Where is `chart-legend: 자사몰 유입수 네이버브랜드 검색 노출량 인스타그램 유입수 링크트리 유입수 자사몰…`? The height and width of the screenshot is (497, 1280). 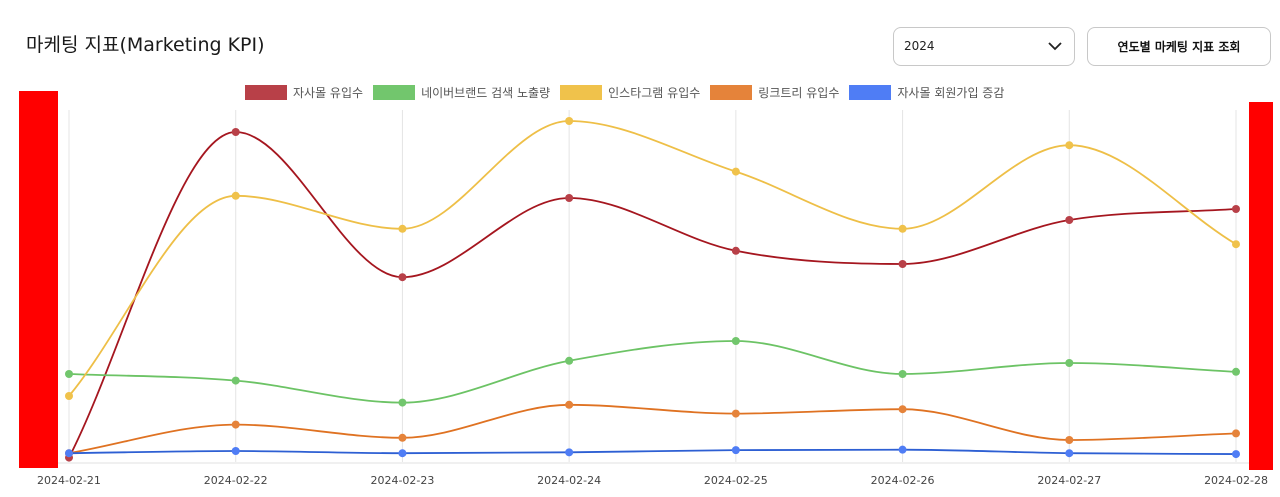 chart-legend: 자사몰 유입수 네이버브랜드 검색 노출량 인스타그램 유입수 링크트리 유입수 자사몰… is located at coordinates (629, 92).